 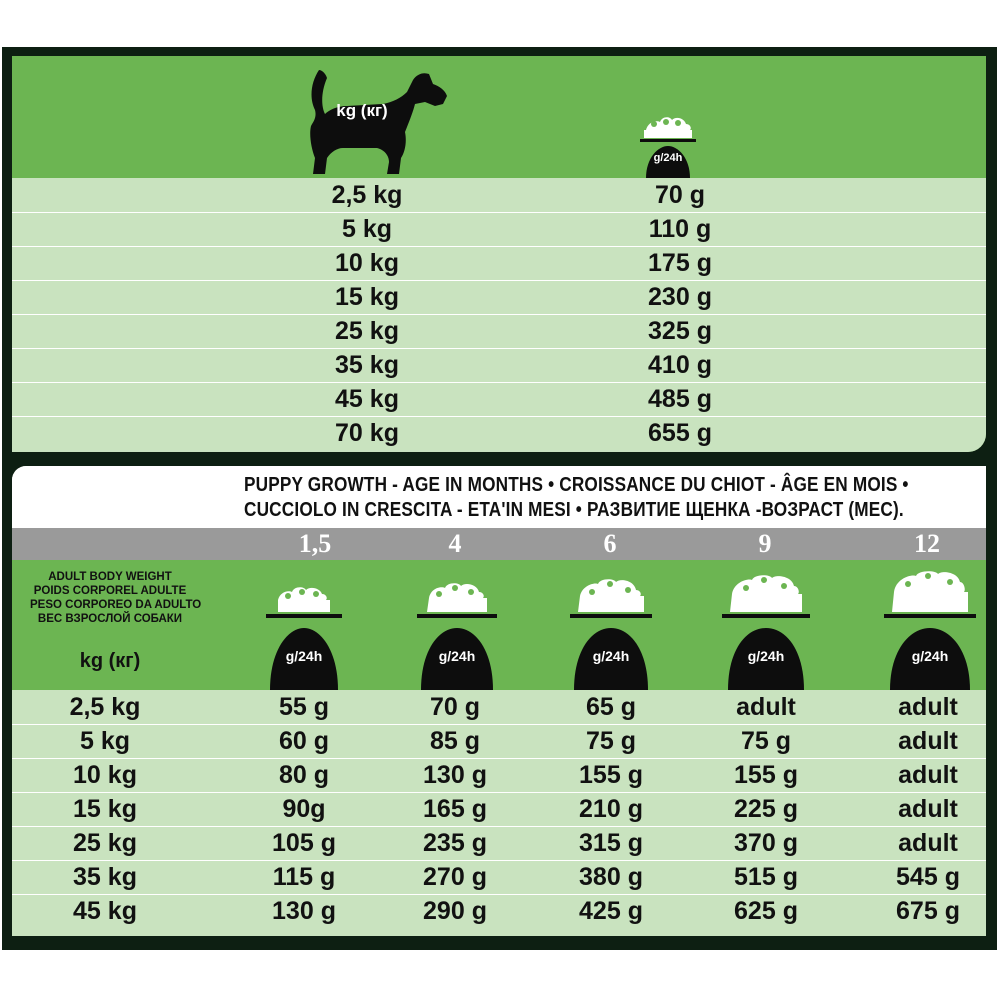 What do you see at coordinates (455, 543) in the screenshot?
I see `age-label: 4` at bounding box center [455, 543].